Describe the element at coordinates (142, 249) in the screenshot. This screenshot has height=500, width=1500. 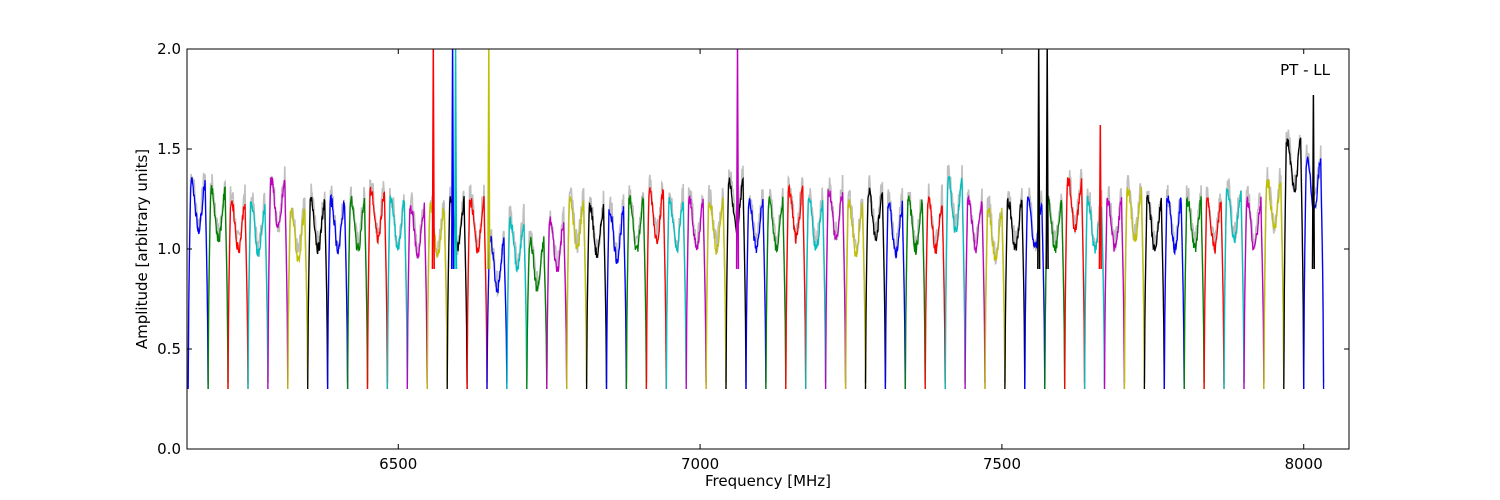
I see `y-axis-label: Amplitude [arbitrary units]` at that location.